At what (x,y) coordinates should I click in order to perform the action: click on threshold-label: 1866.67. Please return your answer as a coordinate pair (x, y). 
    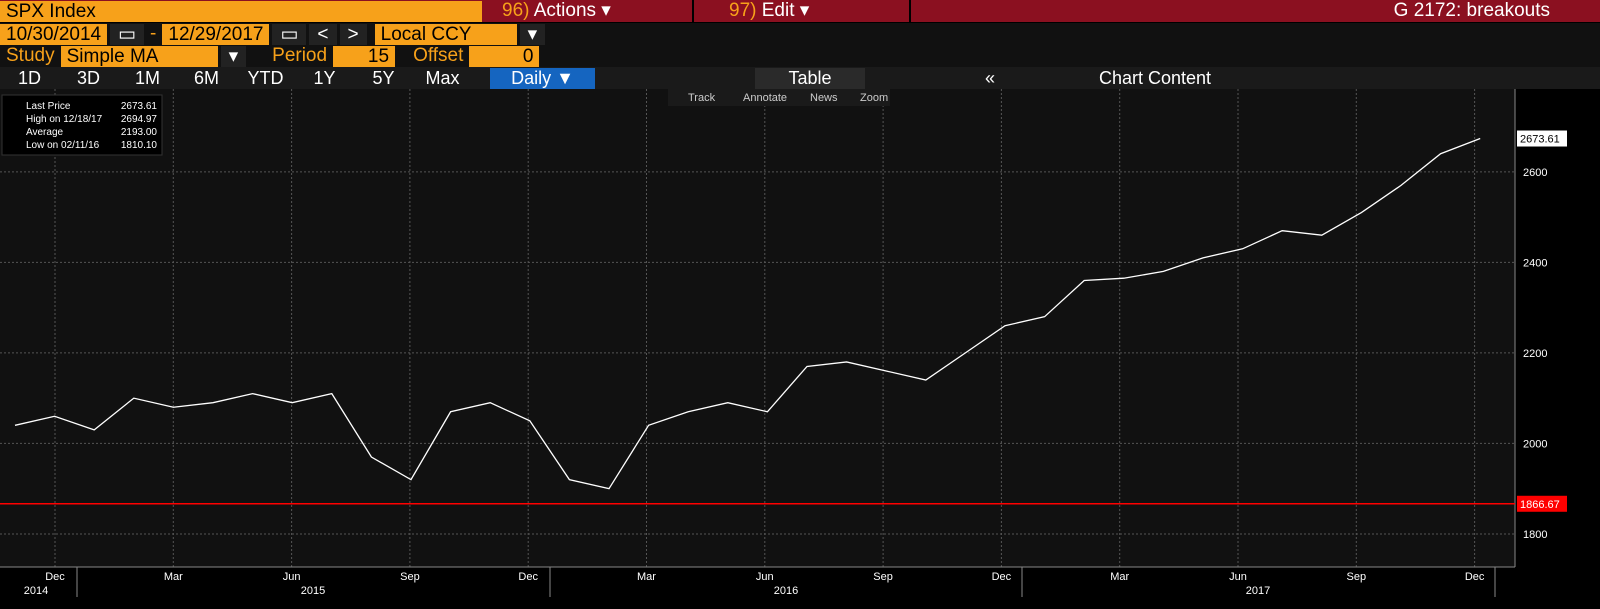
    Looking at the image, I should click on (1540, 505).